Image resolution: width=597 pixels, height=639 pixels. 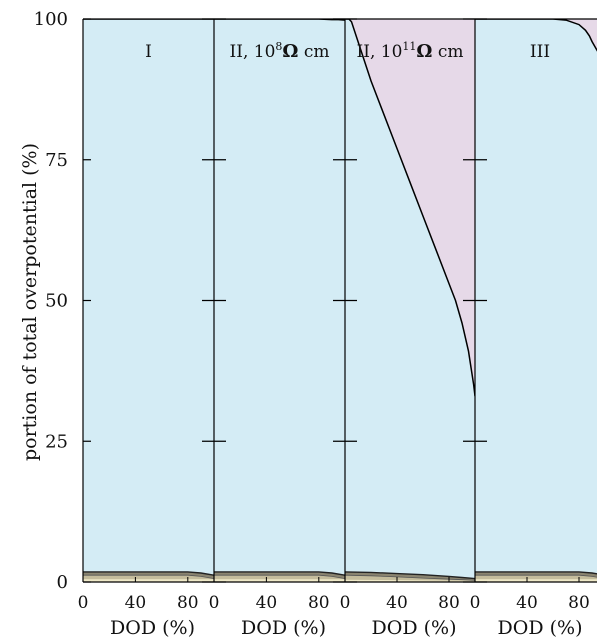 I want to click on y-tick-labels: 0 25 50 75 100, so click(x=51, y=301).